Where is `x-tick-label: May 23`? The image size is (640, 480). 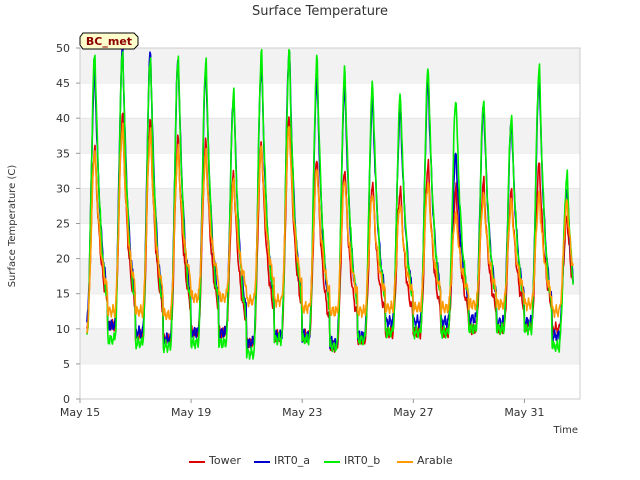 x-tick-label: May 23 is located at coordinates (302, 412).